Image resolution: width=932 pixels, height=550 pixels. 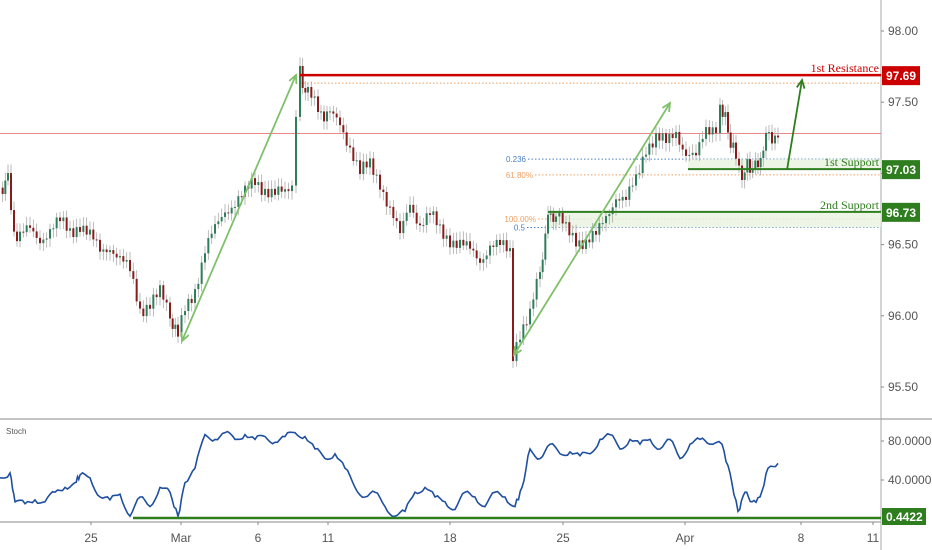 I want to click on stoch-title: Stoch, so click(x=16, y=431).